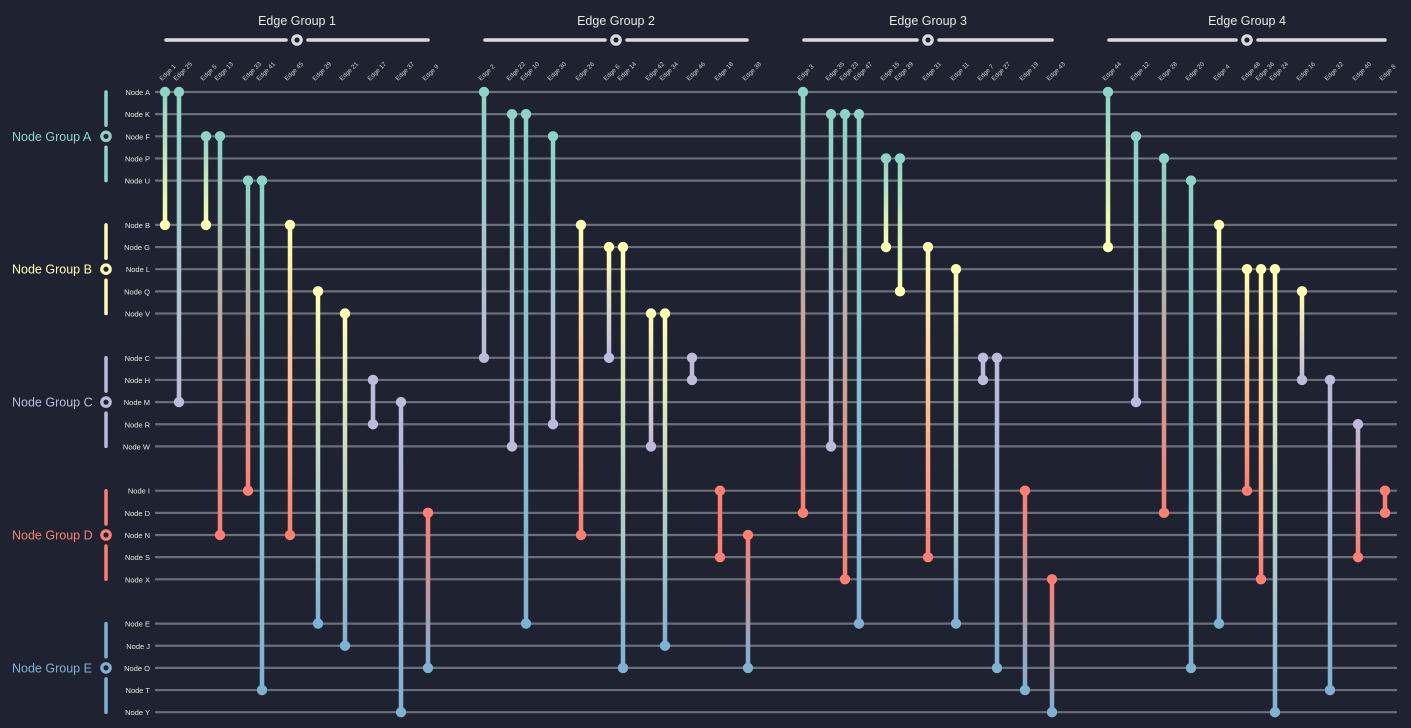 Image resolution: width=1411 pixels, height=728 pixels. I want to click on node-group-label: Node Group B, so click(52, 270).